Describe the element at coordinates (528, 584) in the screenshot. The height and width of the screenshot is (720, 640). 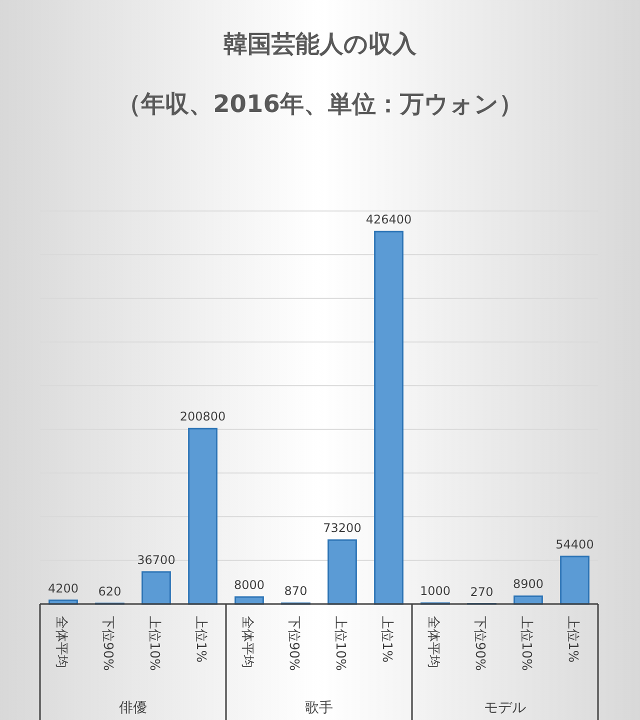
I see `data-label: 8900` at that location.